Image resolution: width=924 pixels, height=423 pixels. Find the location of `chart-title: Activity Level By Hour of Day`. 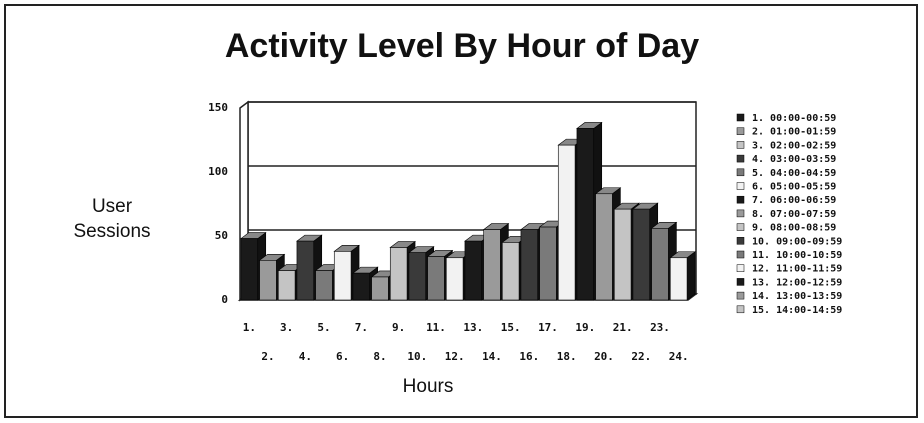

chart-title: Activity Level By Hour of Day is located at coordinates (462, 46).